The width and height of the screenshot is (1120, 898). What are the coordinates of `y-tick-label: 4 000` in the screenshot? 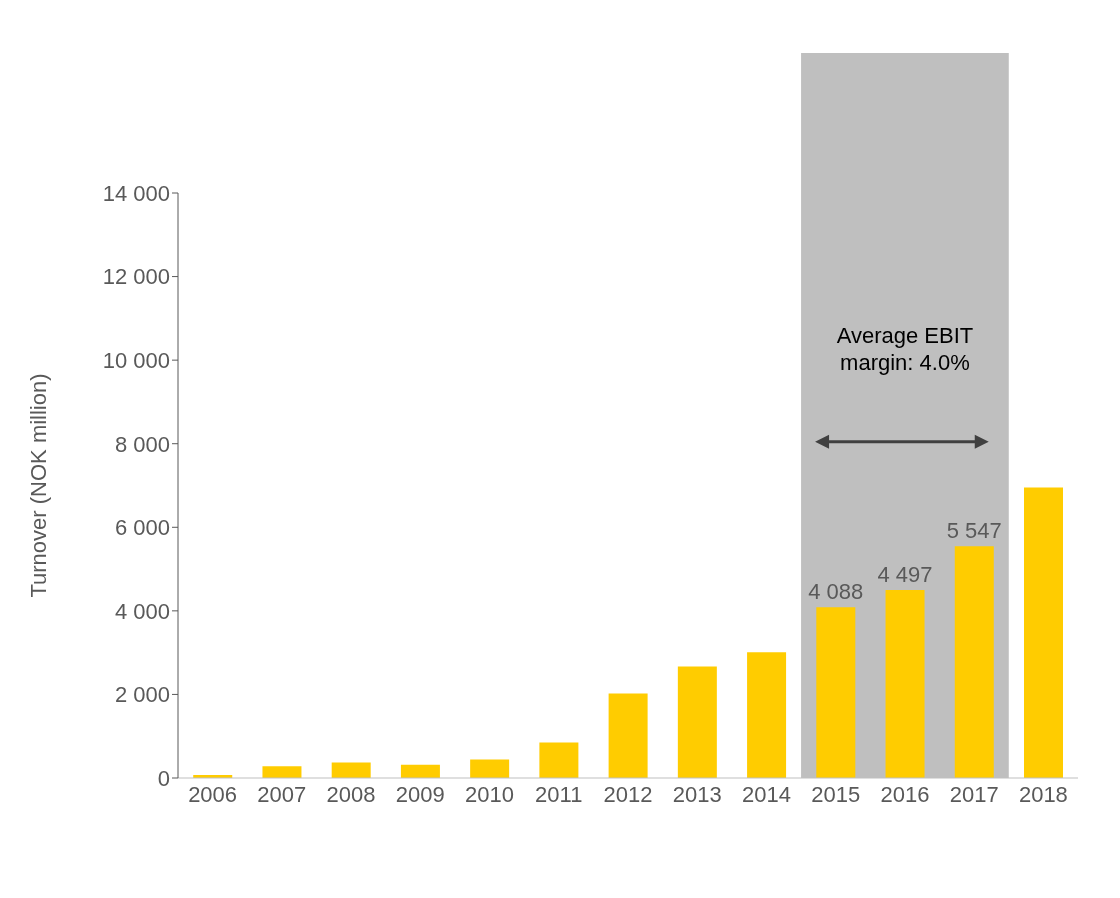 It's located at (142, 611).